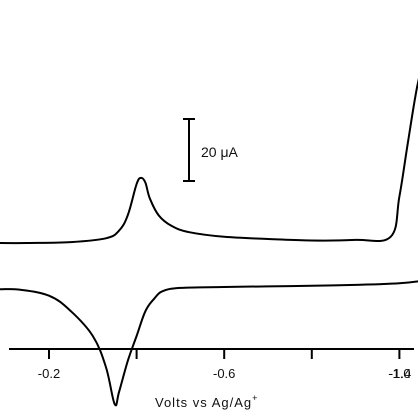 Image resolution: width=418 pixels, height=411 pixels. I want to click on x-tick-label-1: -0.6, so click(224, 373).